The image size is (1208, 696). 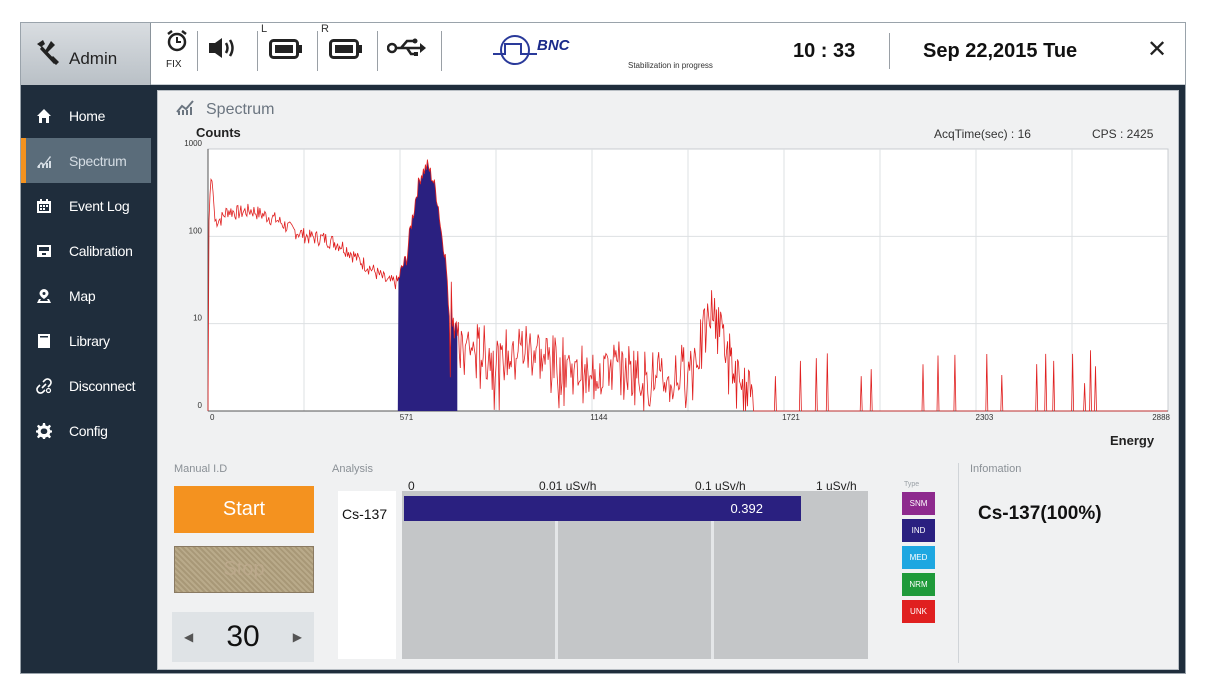 What do you see at coordinates (286, 51) in the screenshot?
I see `left-battery-icon` at bounding box center [286, 51].